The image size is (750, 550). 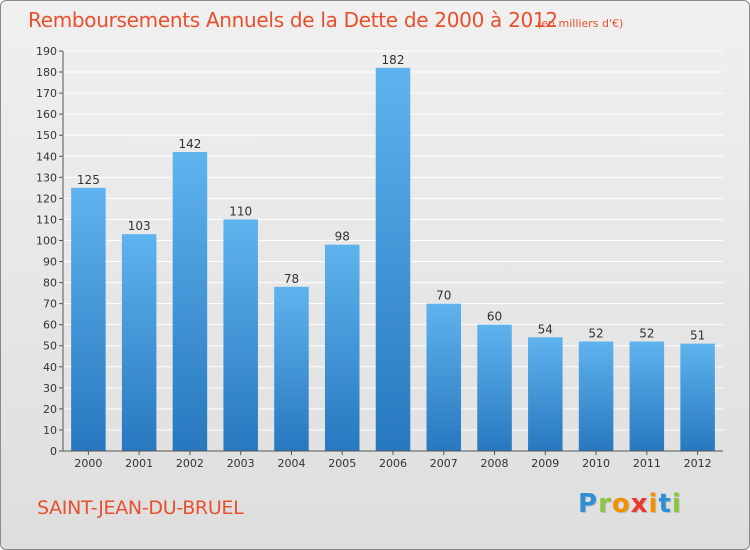 I want to click on x-tick-label: 2007, so click(x=444, y=463).